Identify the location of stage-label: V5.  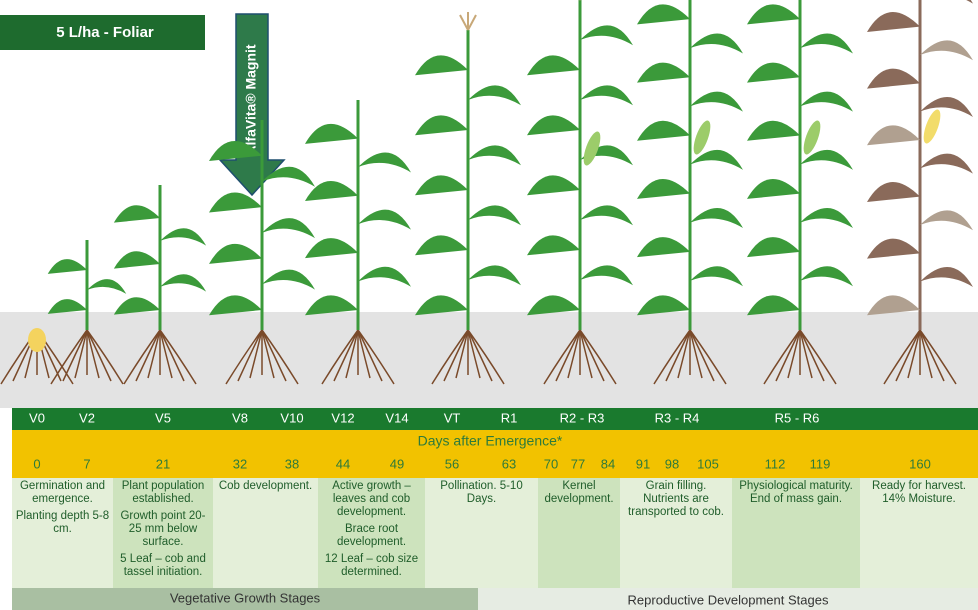
(163, 417).